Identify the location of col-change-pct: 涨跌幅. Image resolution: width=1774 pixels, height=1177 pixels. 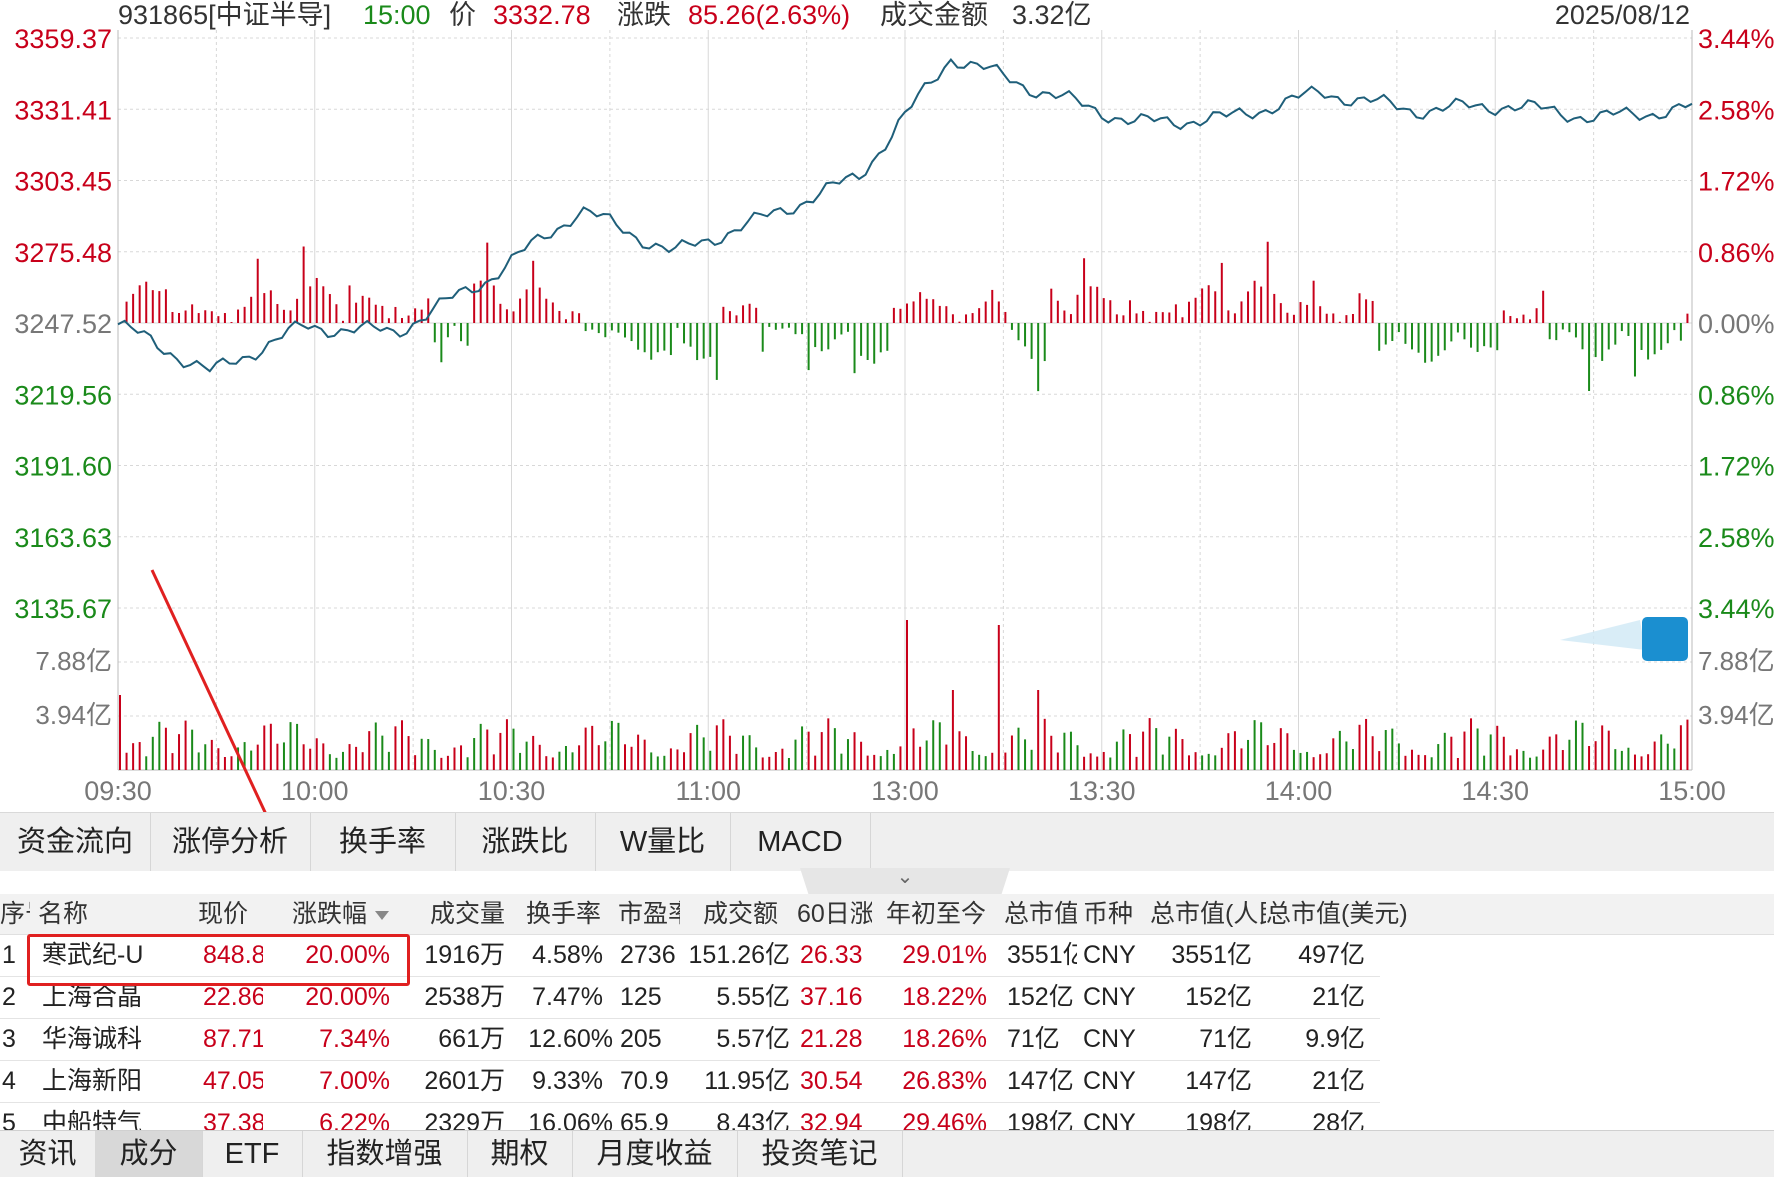
(347, 914).